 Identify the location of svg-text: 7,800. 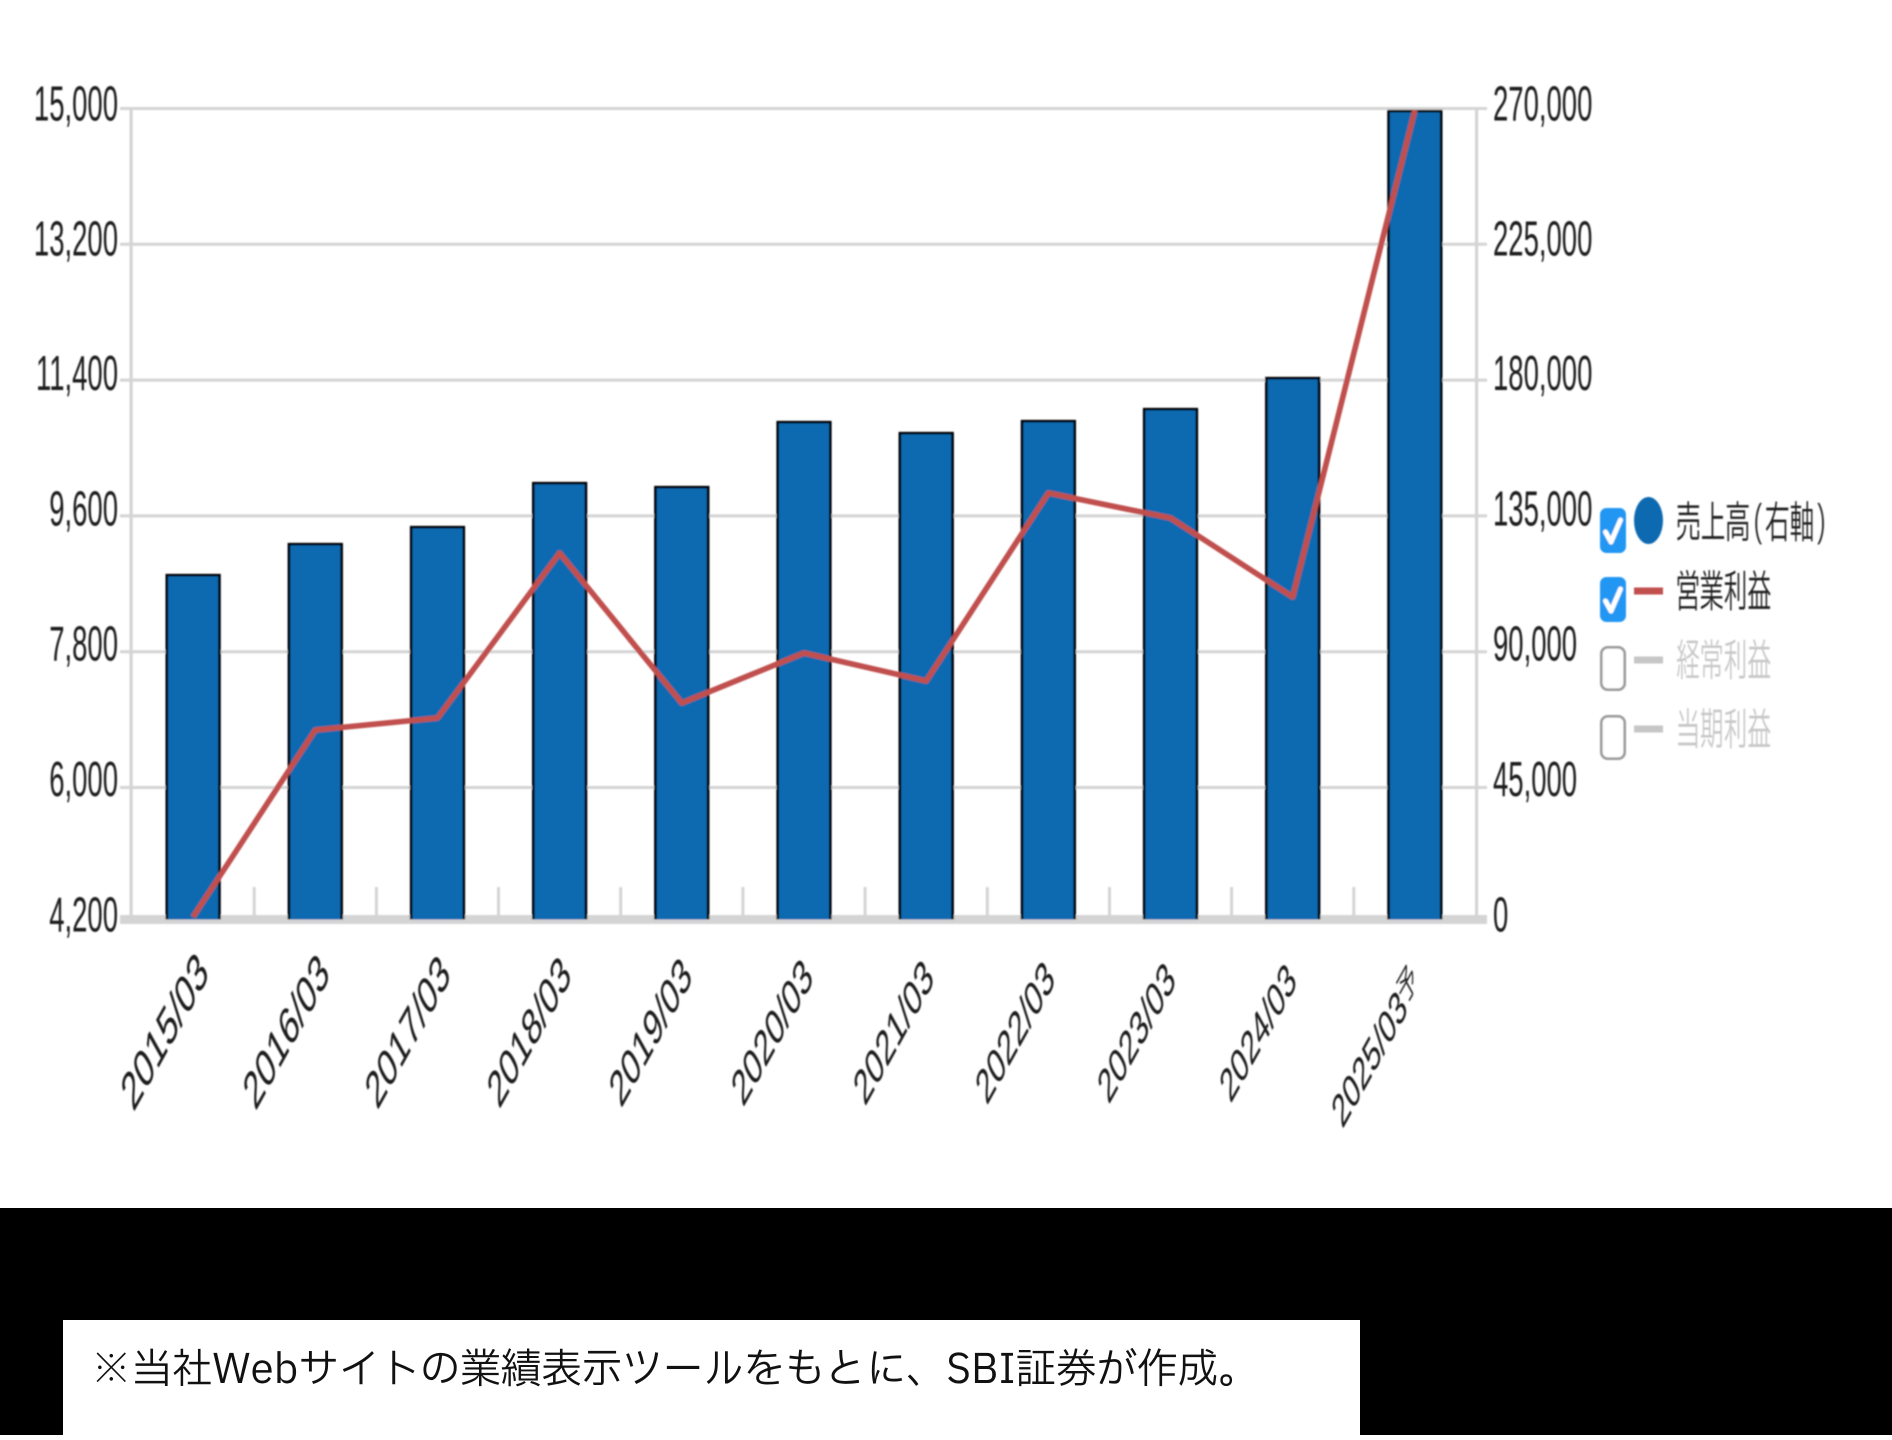
(83, 644).